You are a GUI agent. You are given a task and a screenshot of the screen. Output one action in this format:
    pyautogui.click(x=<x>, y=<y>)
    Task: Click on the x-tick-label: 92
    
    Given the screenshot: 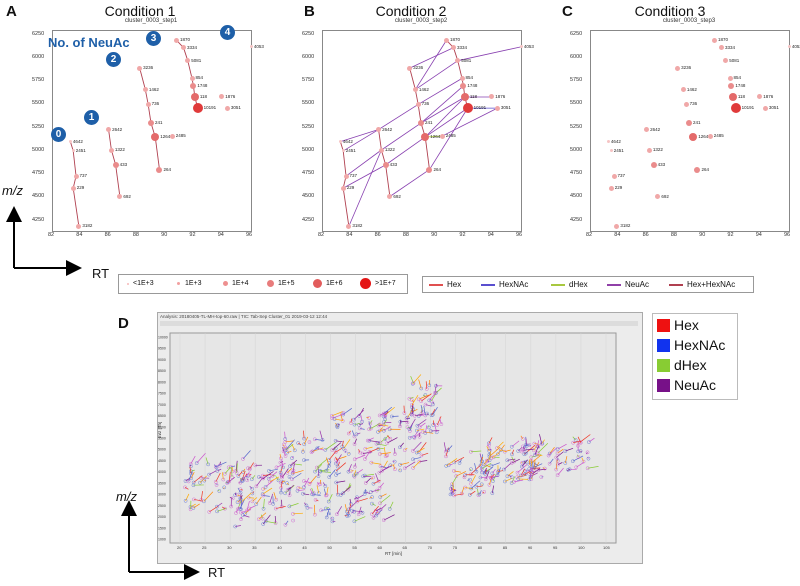 What is the action you would take?
    pyautogui.click(x=462, y=235)
    